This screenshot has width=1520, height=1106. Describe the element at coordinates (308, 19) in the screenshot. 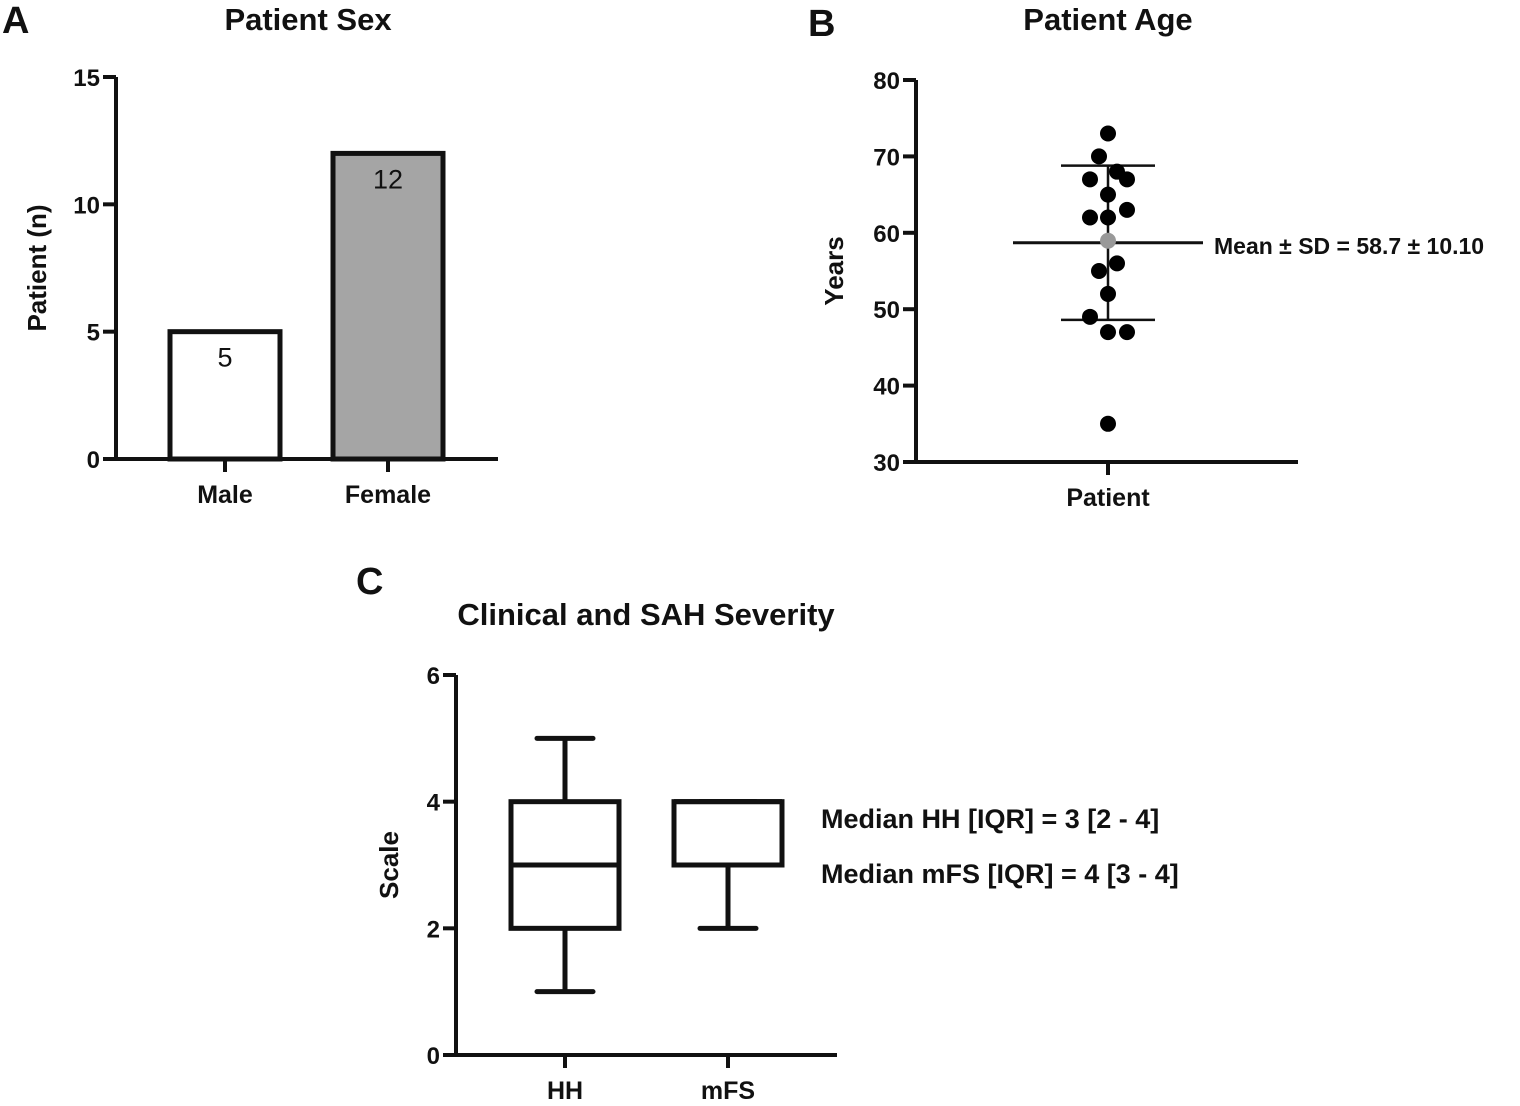

I see `panel-a-title: Patient Sex` at that location.